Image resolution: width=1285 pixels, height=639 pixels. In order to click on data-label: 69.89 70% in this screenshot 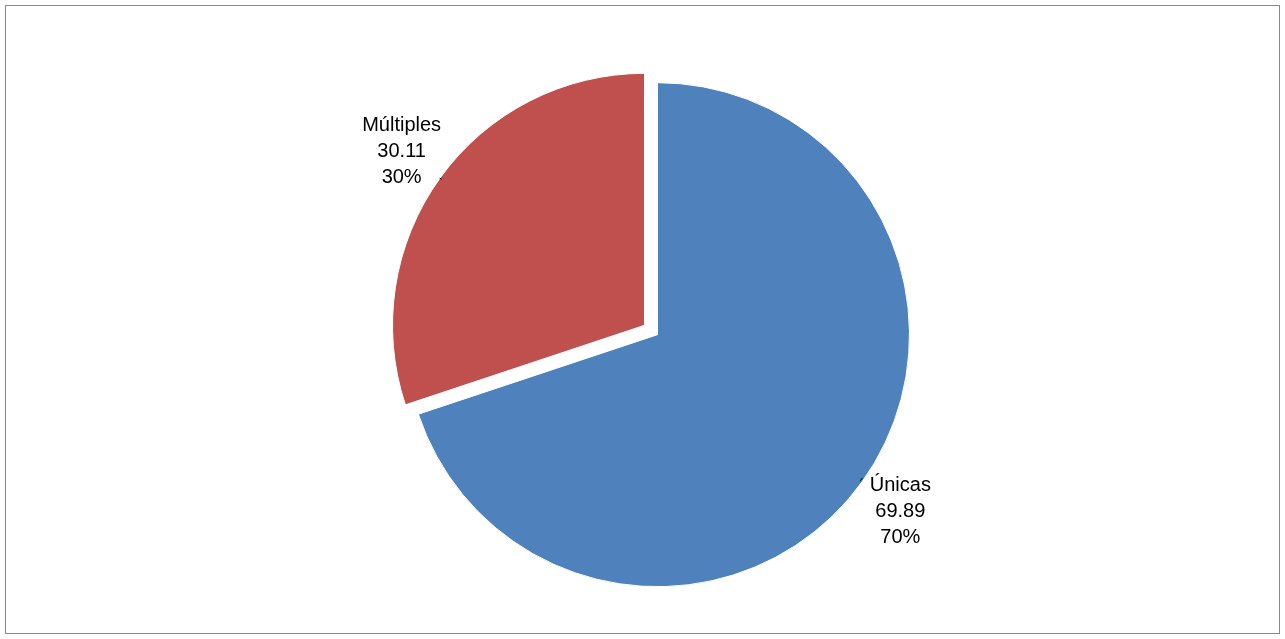, I will do `click(900, 522)`.